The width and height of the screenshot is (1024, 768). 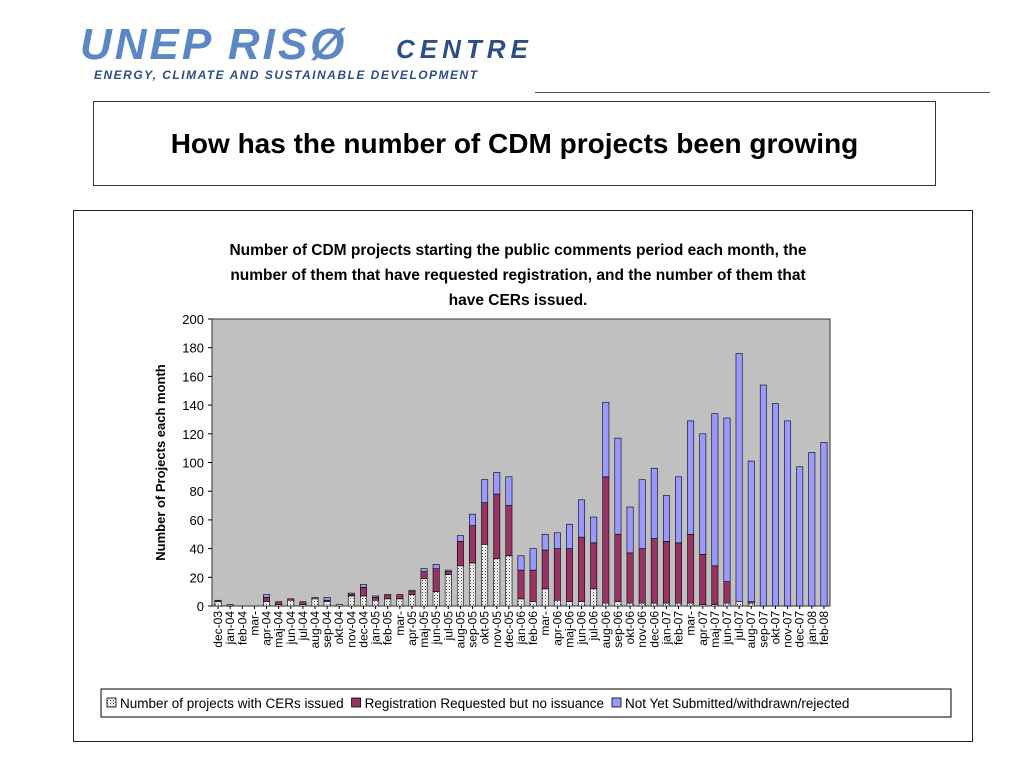 What do you see at coordinates (703, 628) in the screenshot?
I see `x-tick-label: apr-07` at bounding box center [703, 628].